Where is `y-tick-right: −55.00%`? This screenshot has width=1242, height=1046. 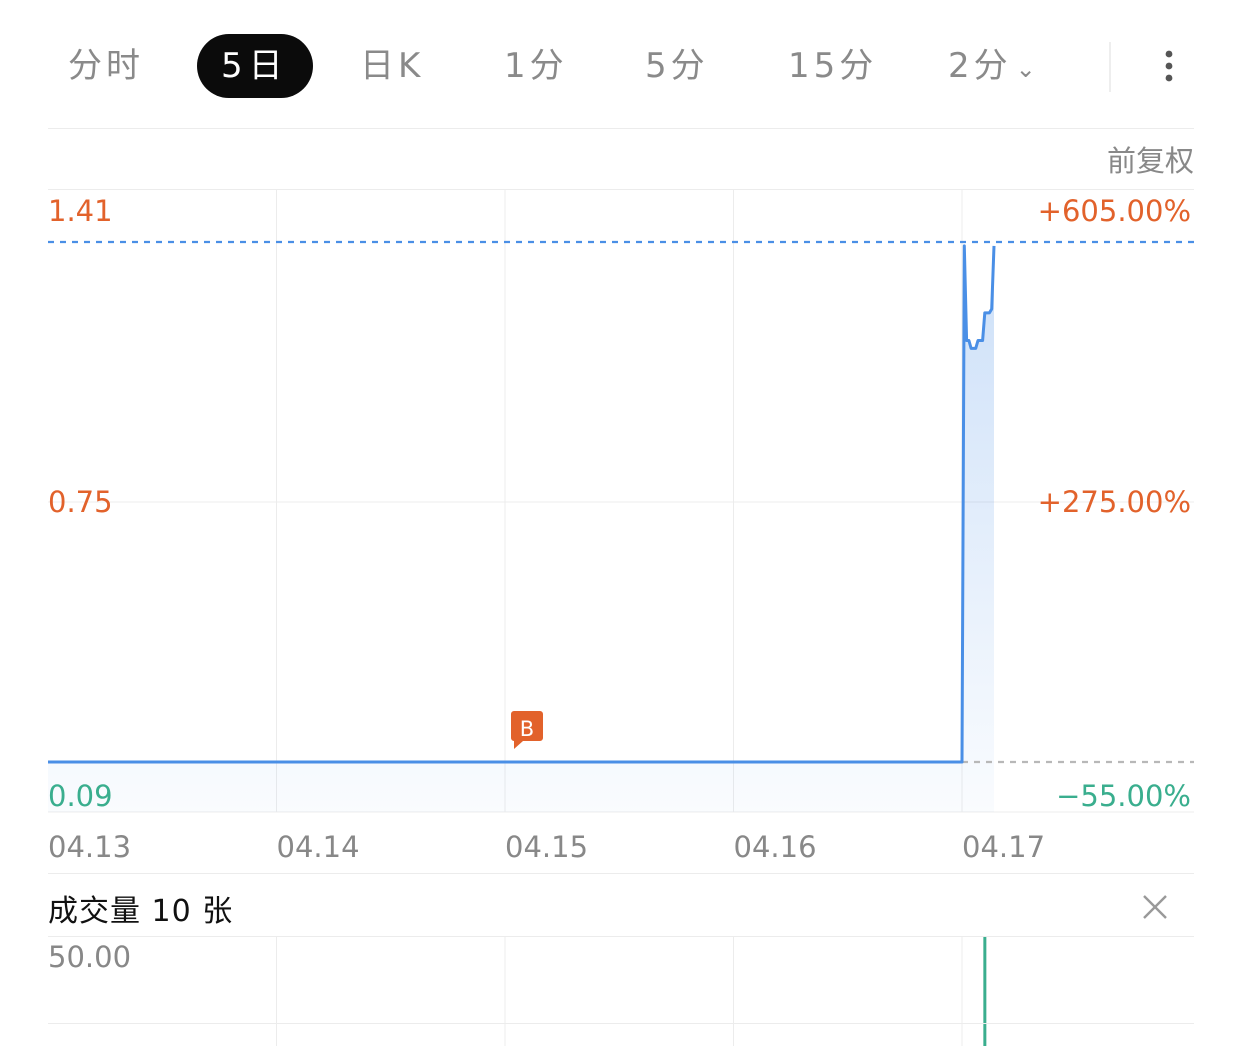
y-tick-right: −55.00% is located at coordinates (1123, 796).